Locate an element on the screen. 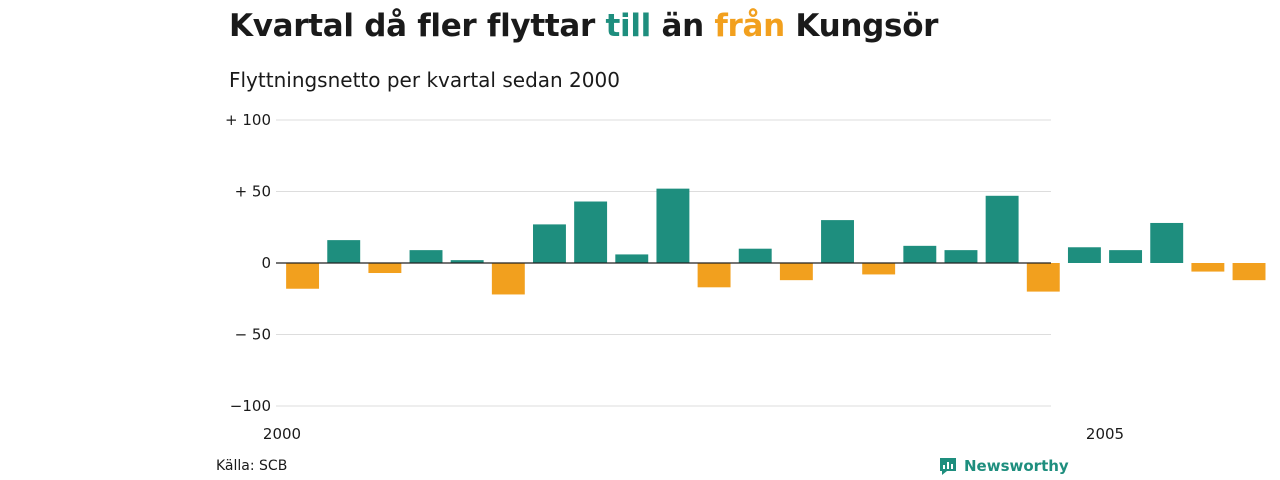 The height and width of the screenshot is (480, 1280). chart-subtitle: Flyttningsnetto per kvartal sedan 2000 is located at coordinates (424, 80).